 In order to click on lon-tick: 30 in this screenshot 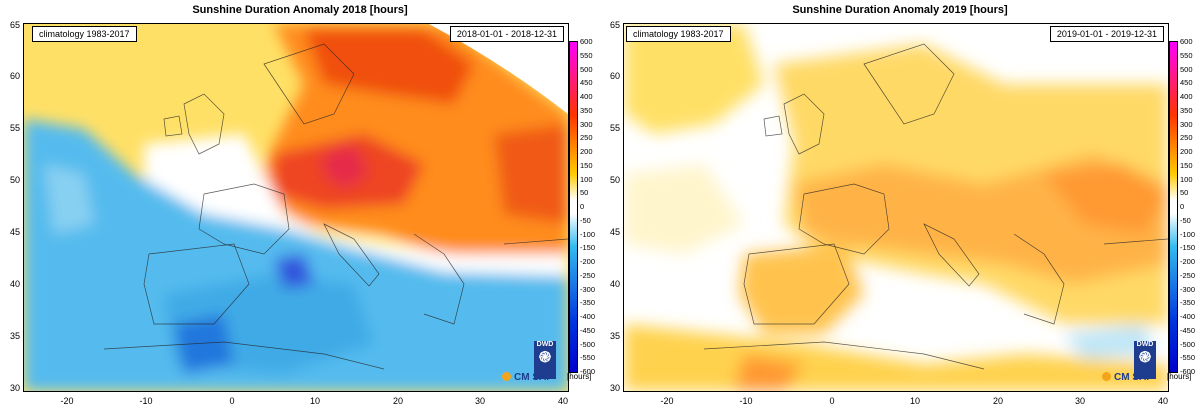, I will do `click(1079, 401)`.